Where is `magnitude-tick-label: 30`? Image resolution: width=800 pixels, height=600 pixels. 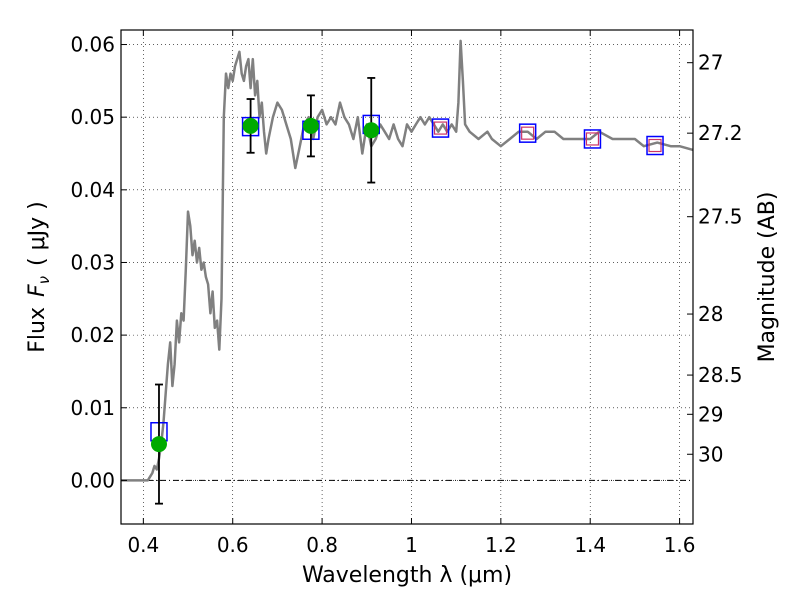 magnitude-tick-label: 30 is located at coordinates (710, 454).